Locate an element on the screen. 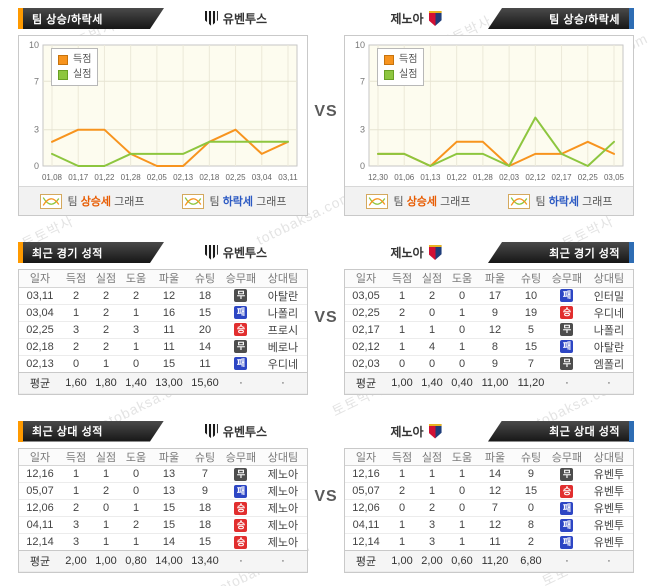 The image size is (650, 586). table-row: 12,06 0 2 0 7 0 패 유벤투 is located at coordinates (489, 508).